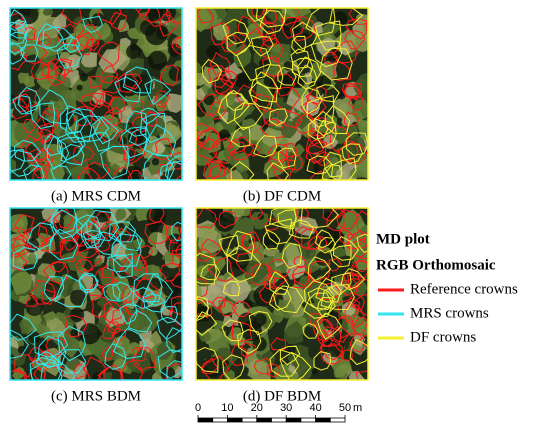 Image resolution: width=550 pixels, height=440 pixels. Describe the element at coordinates (96, 196) in the screenshot. I see `panel-caption: (a) MRS CDM` at that location.